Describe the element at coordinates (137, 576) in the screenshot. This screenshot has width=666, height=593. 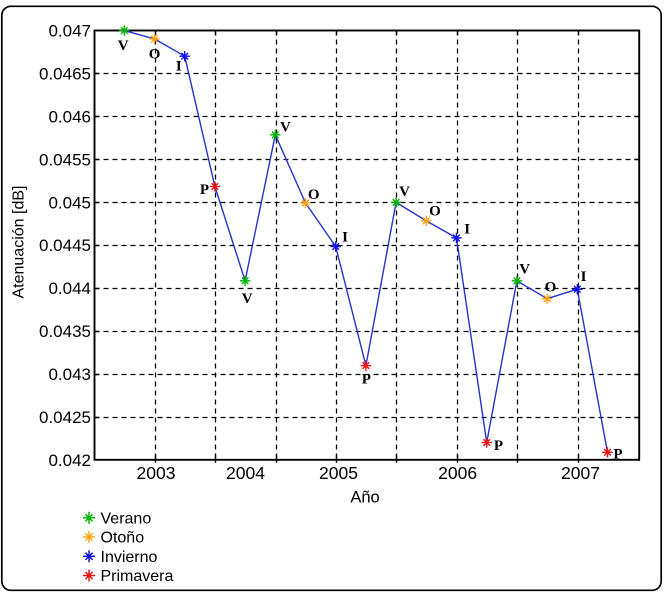
I see `svg-text: Primavera` at that location.